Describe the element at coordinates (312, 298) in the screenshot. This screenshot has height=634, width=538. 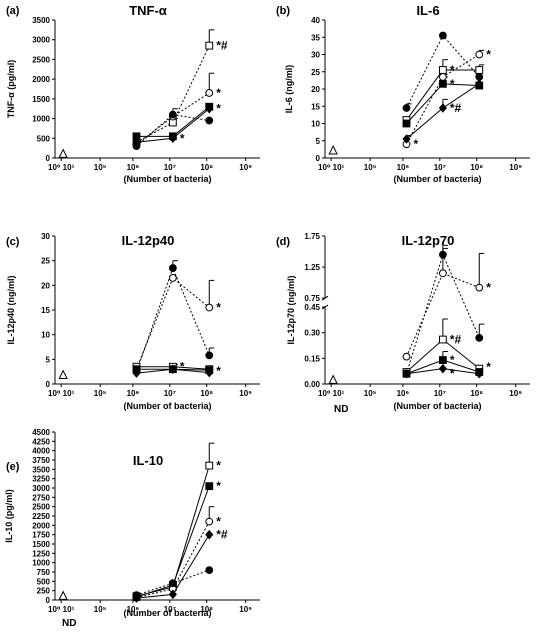
I see `y-tick-label: 0.75` at that location.